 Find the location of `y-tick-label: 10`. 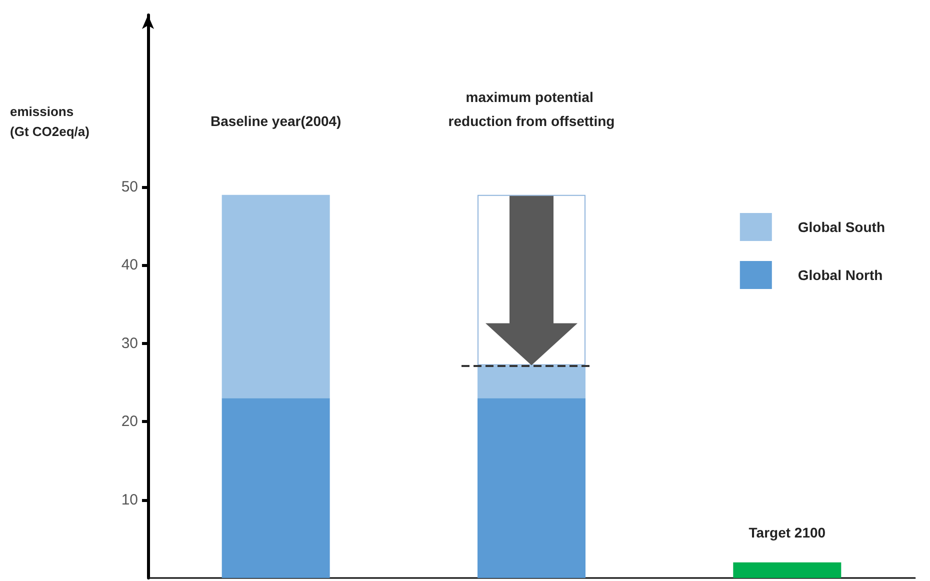

y-tick-label: 10 is located at coordinates (129, 499).